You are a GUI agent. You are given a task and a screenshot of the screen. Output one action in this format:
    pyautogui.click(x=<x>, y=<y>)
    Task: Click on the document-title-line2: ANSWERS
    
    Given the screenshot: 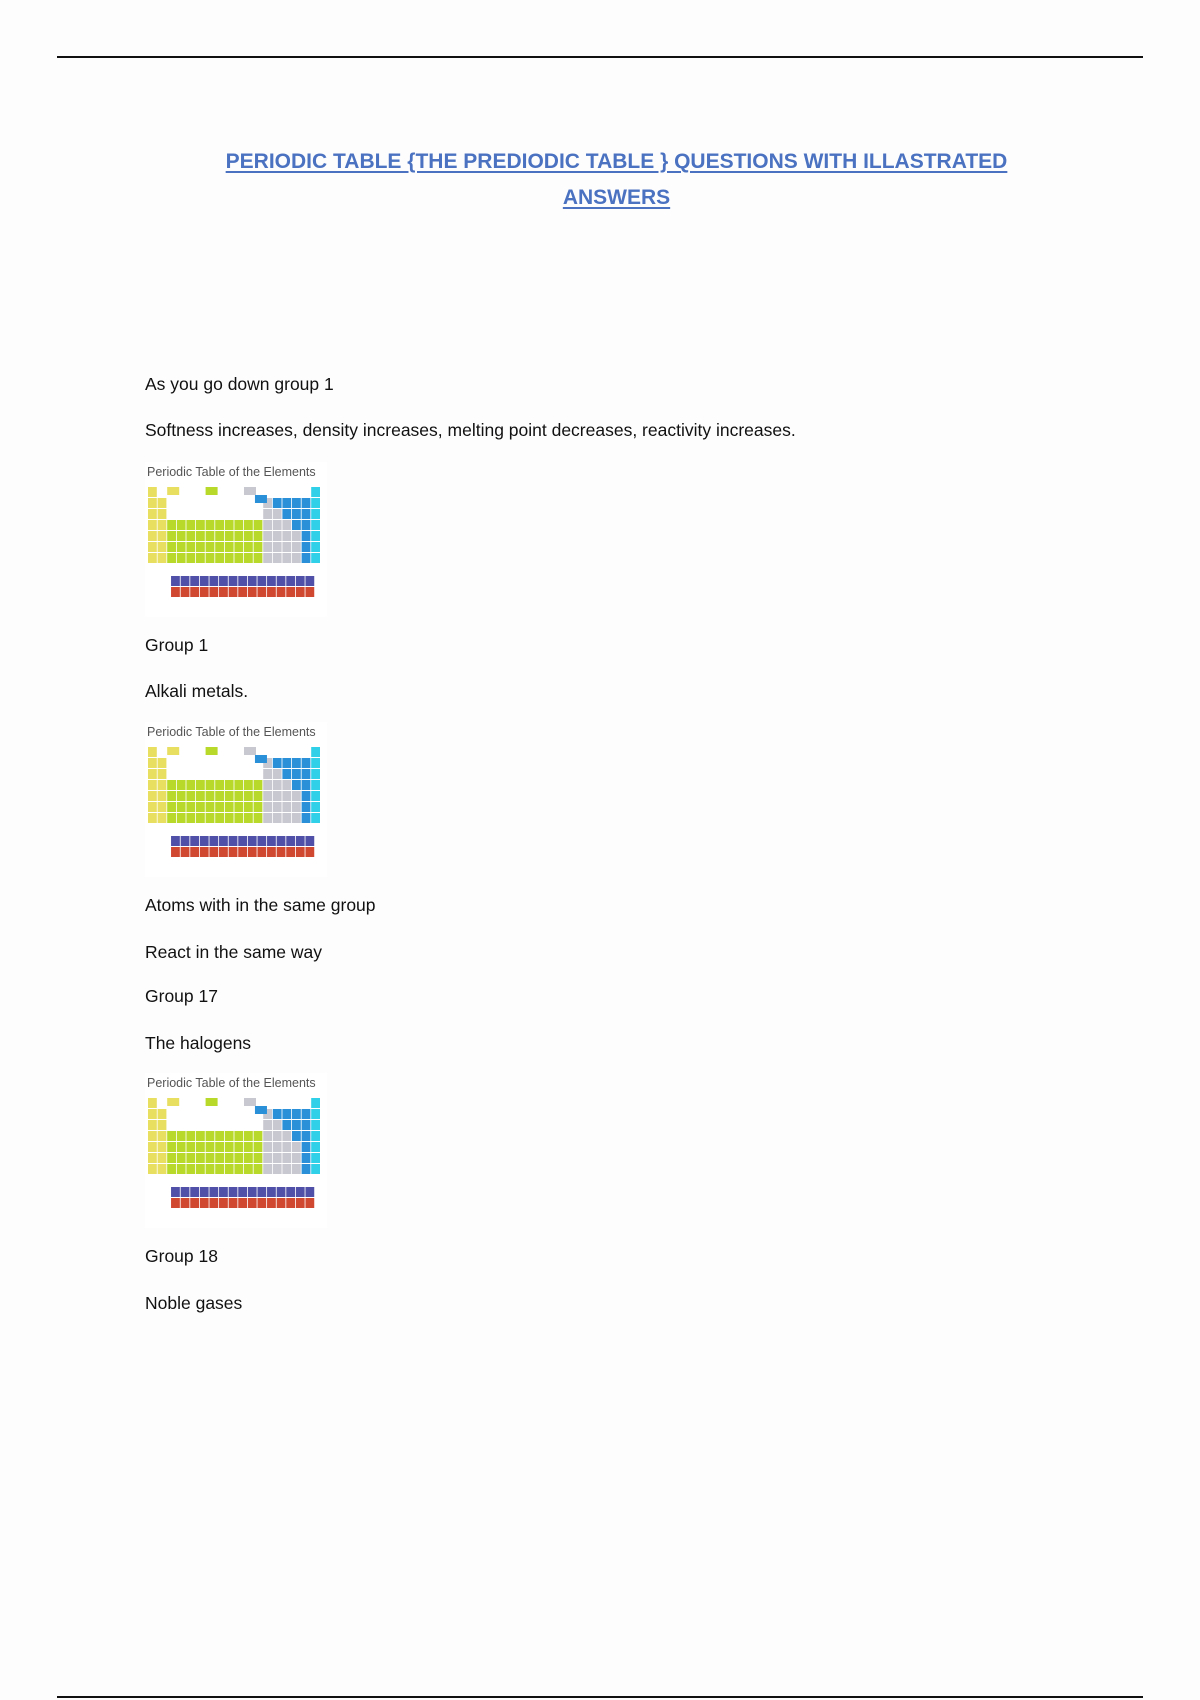 What is the action you would take?
    pyautogui.click(x=616, y=197)
    